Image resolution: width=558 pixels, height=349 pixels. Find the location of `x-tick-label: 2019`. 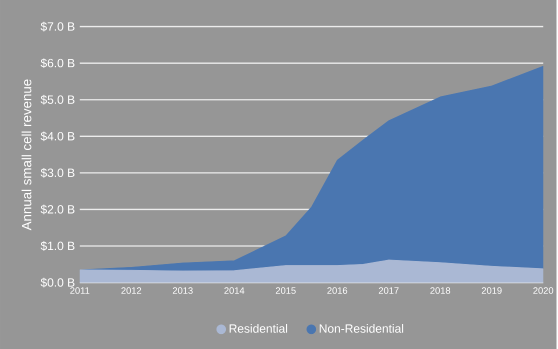

x-tick-label: 2019 is located at coordinates (492, 290).